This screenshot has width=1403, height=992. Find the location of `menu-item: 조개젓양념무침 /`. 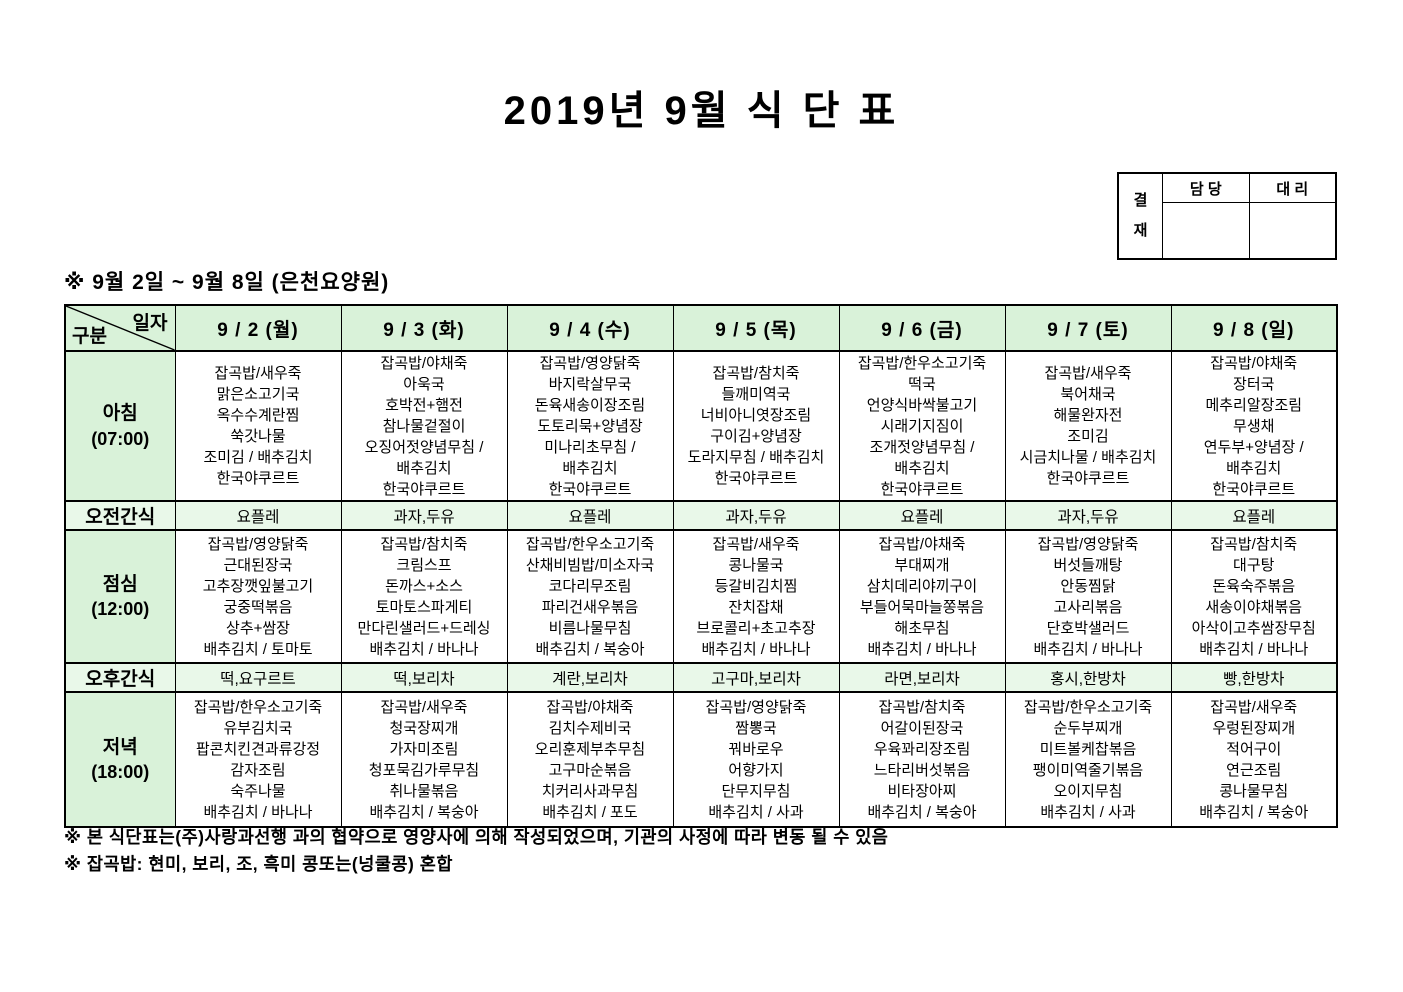

menu-item: 조개젓양념무침 / is located at coordinates (922, 447).